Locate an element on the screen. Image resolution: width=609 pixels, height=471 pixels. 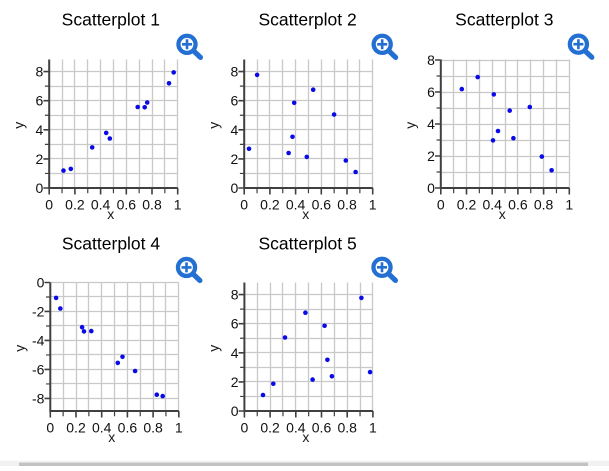
svg-text: -4 is located at coordinates (38, 340).